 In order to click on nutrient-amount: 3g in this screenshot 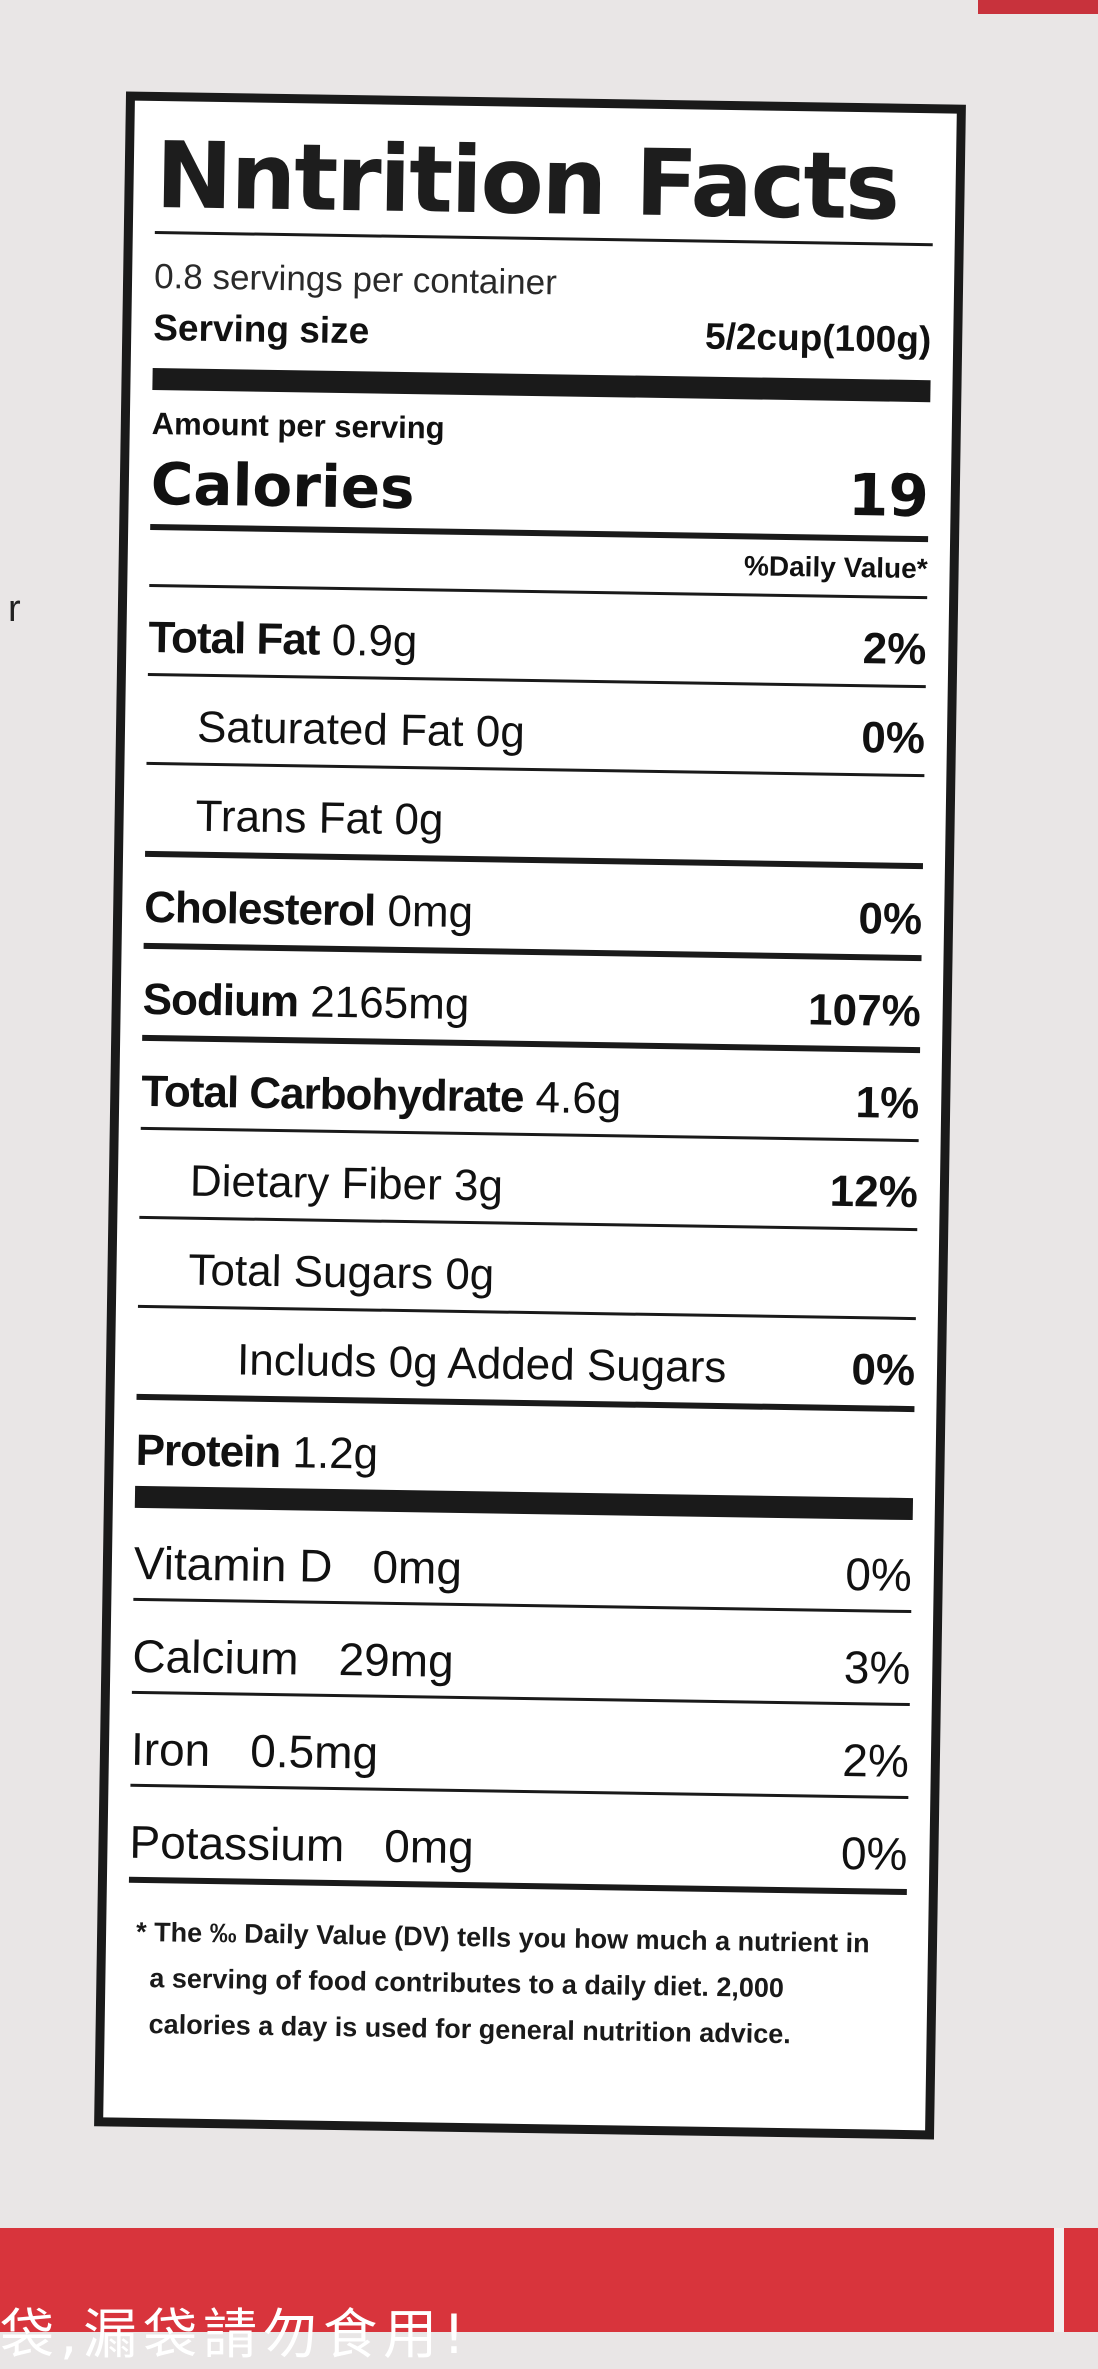, I will do `click(478, 1185)`.